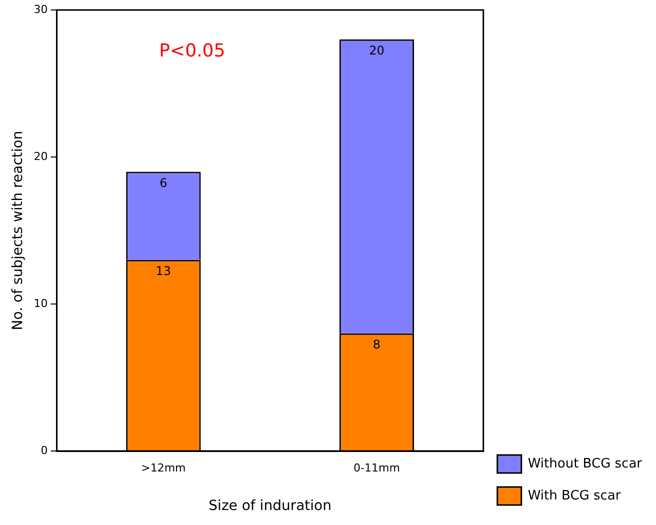 This screenshot has width=656, height=525. Describe the element at coordinates (575, 496) in the screenshot. I see `legend-label: With BCG scar` at that location.